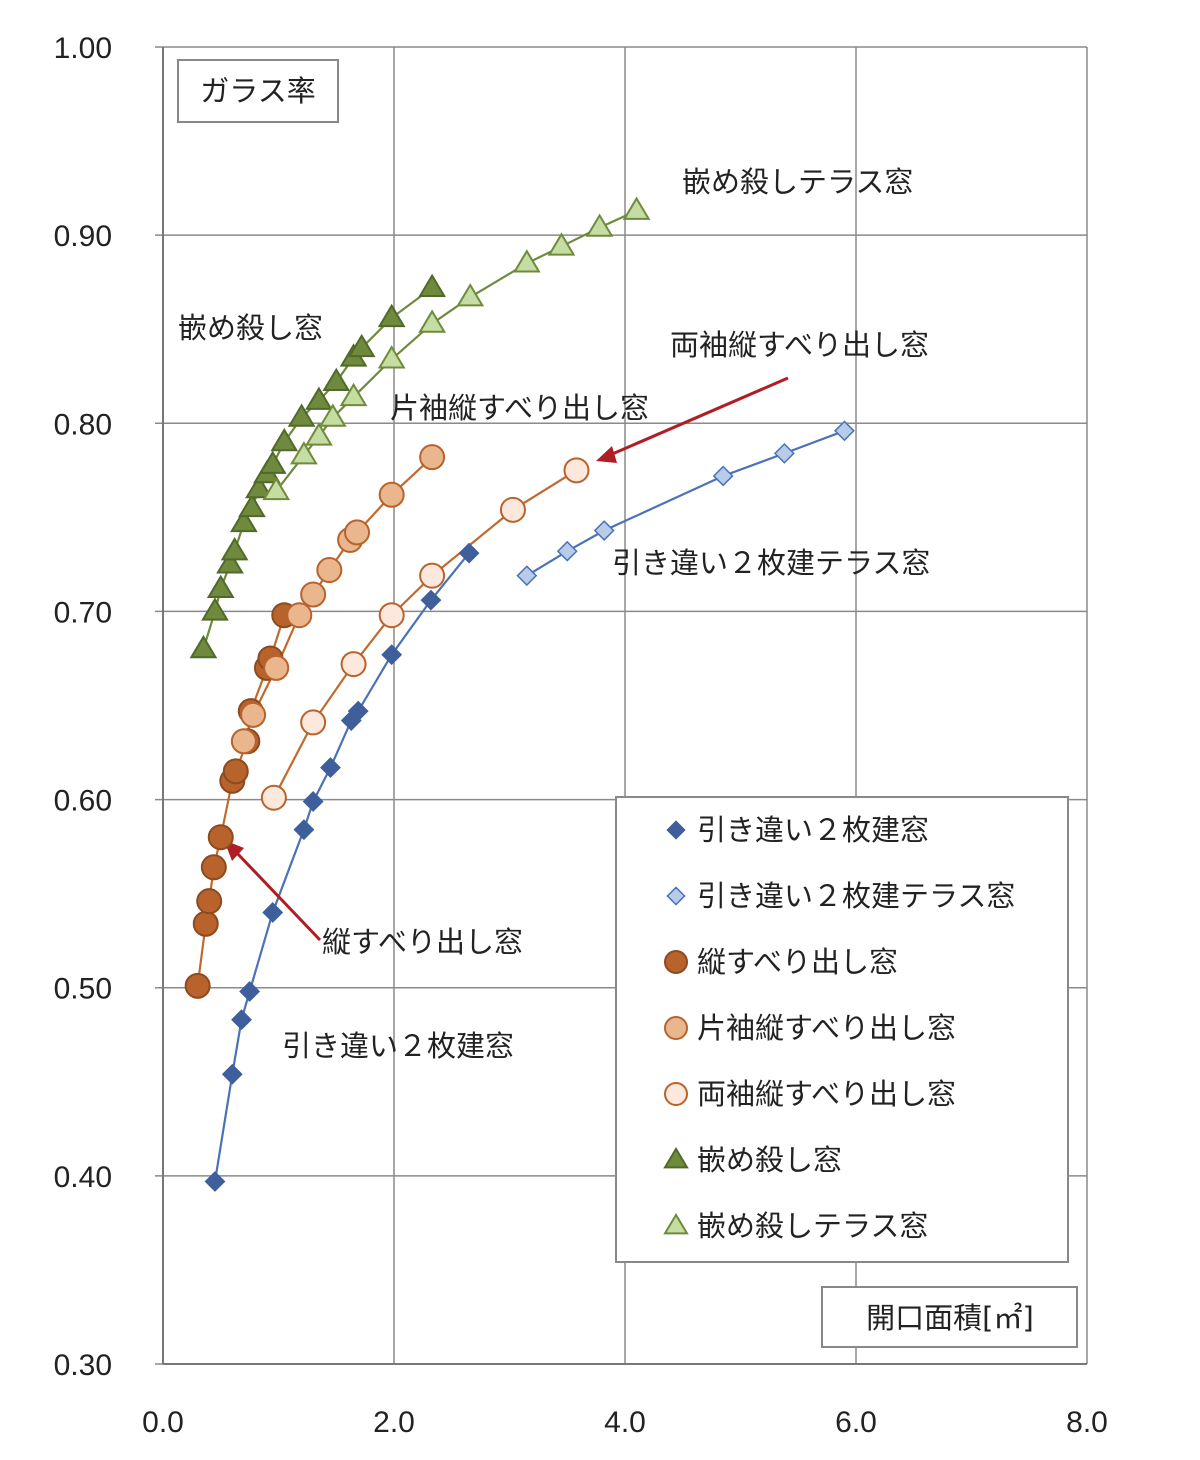 Image resolution: width=1200 pixels, height=1460 pixels. Describe the element at coordinates (771, 563) in the screenshot. I see `annotation-sliding-terrace: 引き違い２枚建テラス窓` at that location.